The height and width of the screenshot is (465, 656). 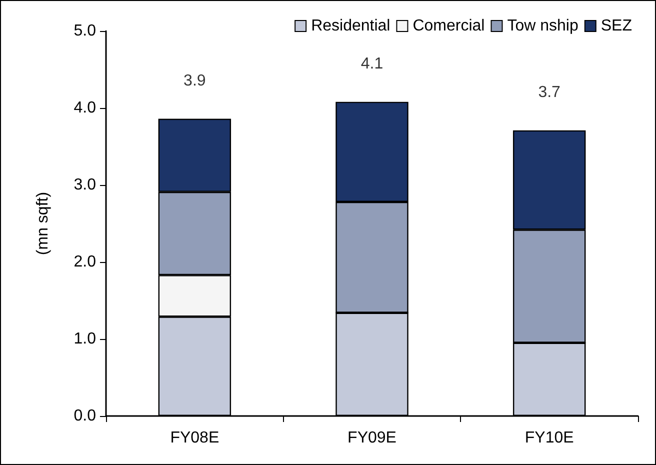 What do you see at coordinates (85, 185) in the screenshot?
I see `y-tick-label: 3.0` at bounding box center [85, 185].